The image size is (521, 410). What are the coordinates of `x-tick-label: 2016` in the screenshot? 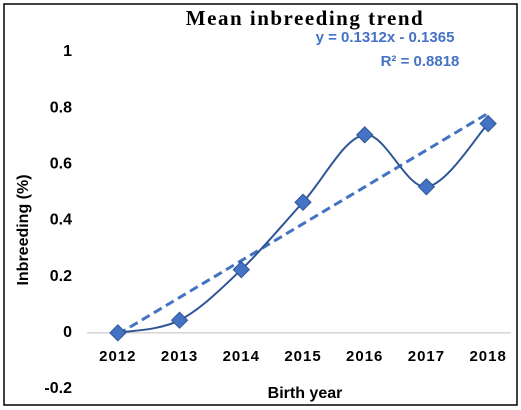 It's located at (364, 356).